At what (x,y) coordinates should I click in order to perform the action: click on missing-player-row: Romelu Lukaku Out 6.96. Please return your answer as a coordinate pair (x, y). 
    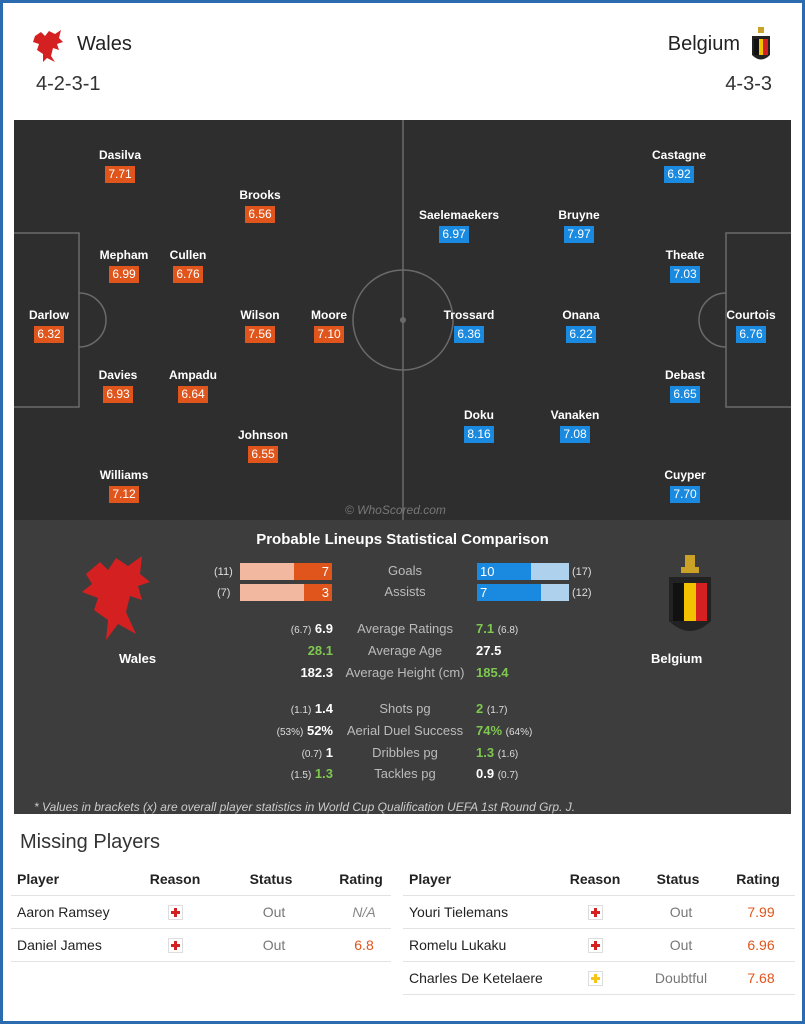
    Looking at the image, I should click on (599, 945).